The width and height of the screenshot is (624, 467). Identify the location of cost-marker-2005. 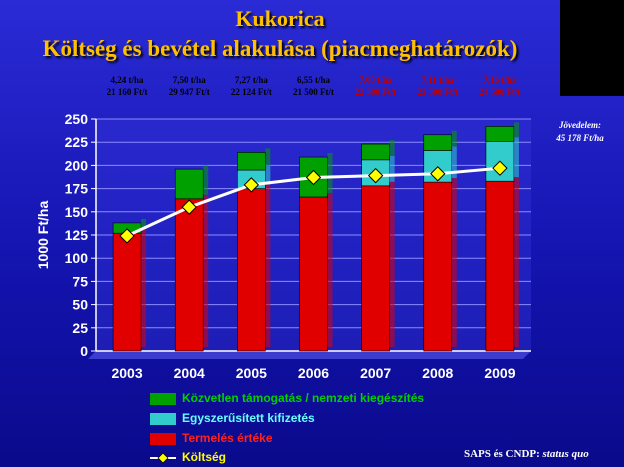
(251, 185).